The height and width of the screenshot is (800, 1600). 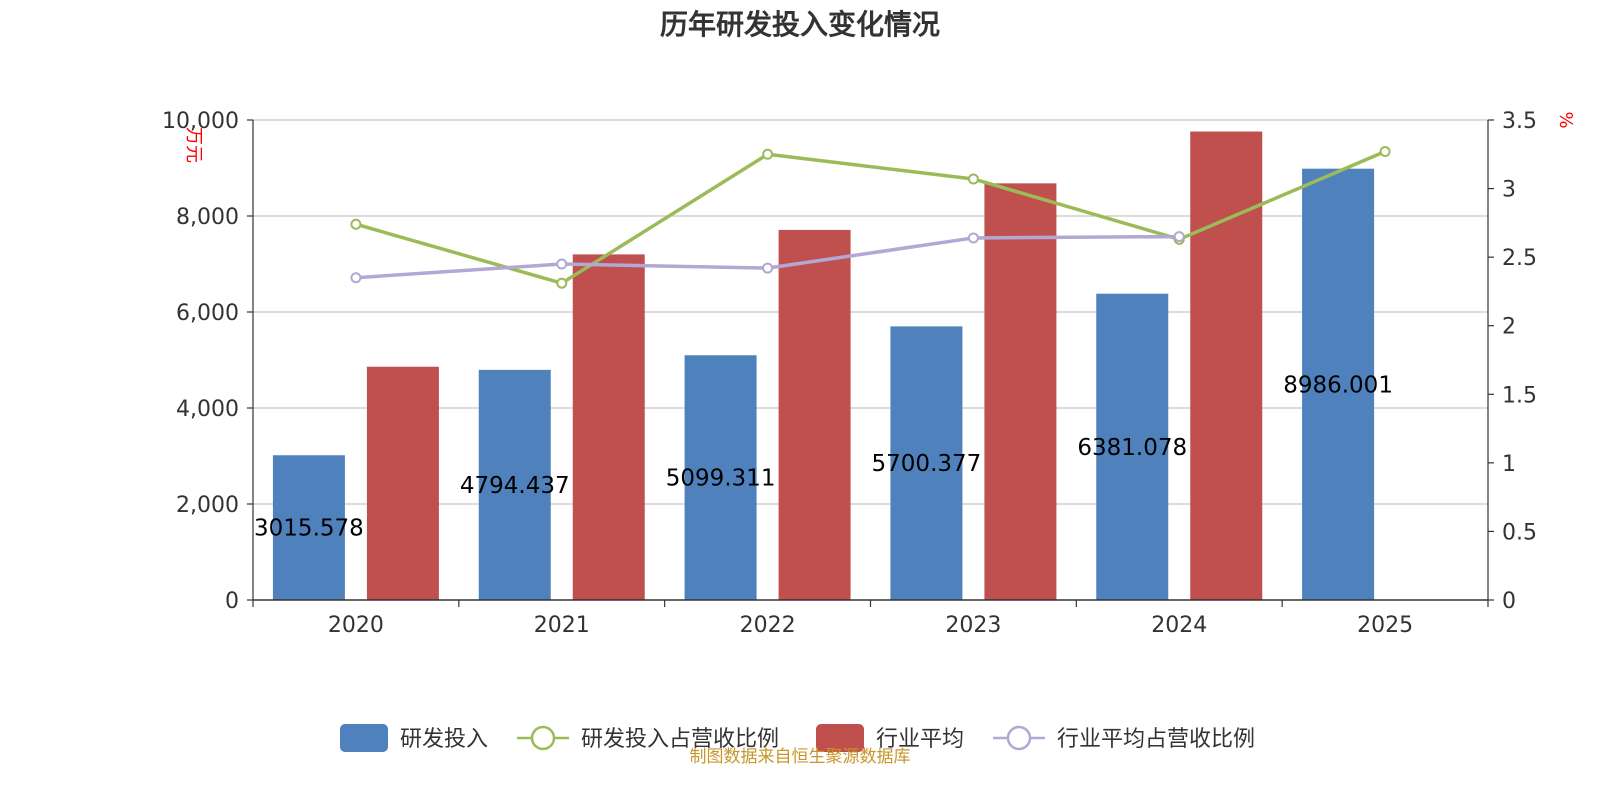 I want to click on data-label: 6381.078, so click(x=1132, y=448).